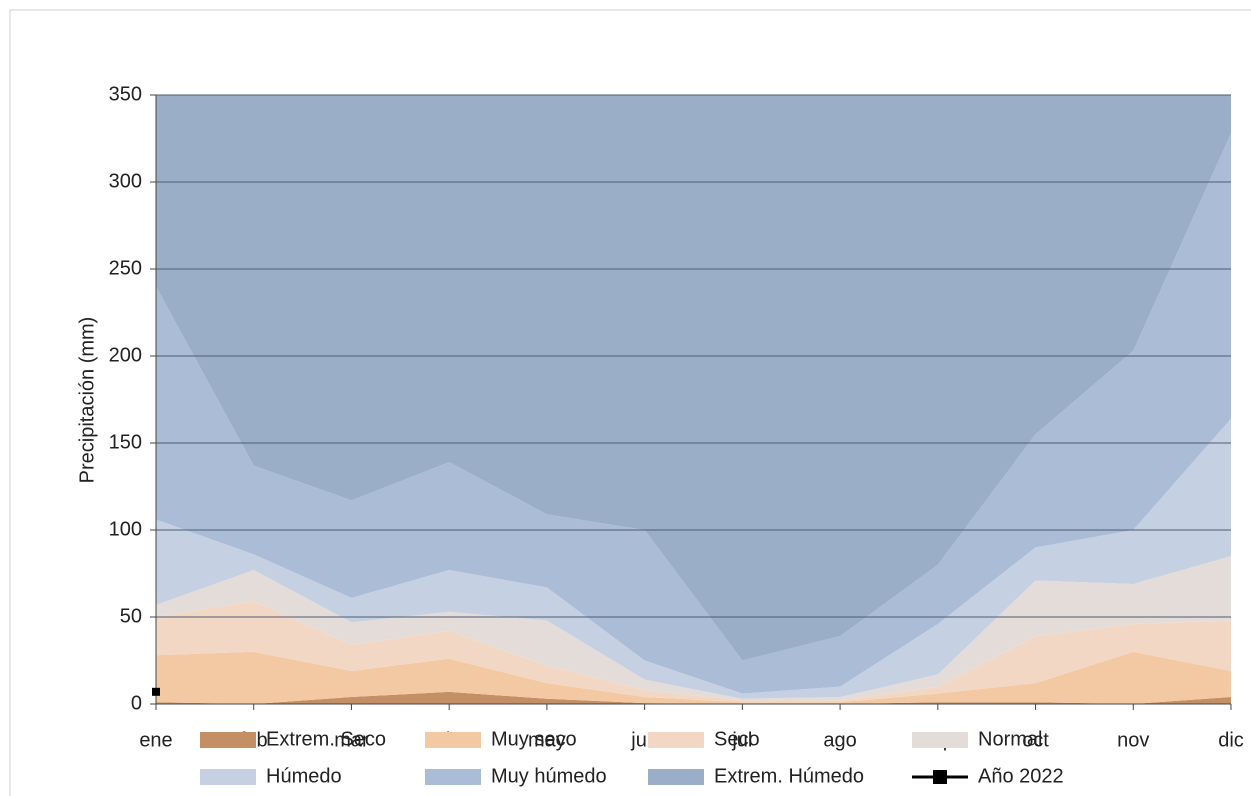 The image size is (1251, 796). I want to click on legend-label: Muy seco, so click(534, 739).